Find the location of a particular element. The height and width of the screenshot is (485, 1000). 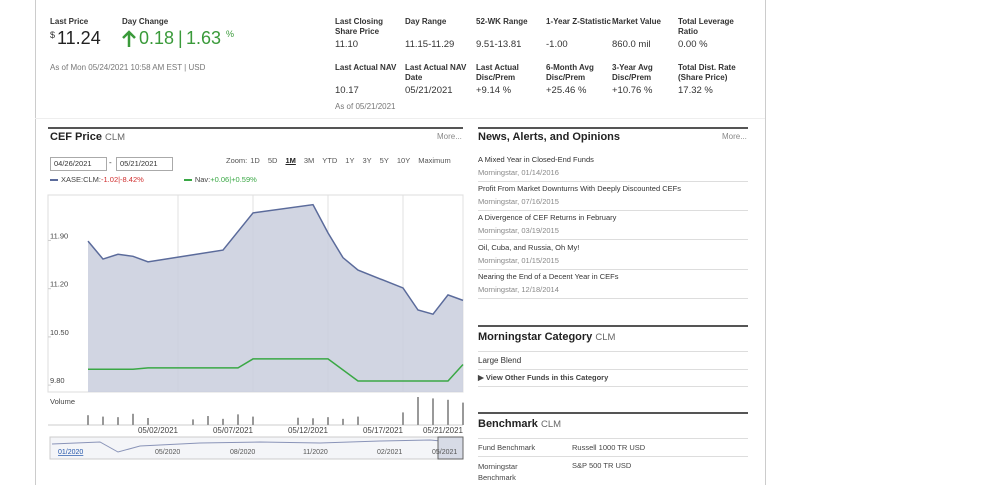

date-input: 05/21/2021 is located at coordinates (144, 164).